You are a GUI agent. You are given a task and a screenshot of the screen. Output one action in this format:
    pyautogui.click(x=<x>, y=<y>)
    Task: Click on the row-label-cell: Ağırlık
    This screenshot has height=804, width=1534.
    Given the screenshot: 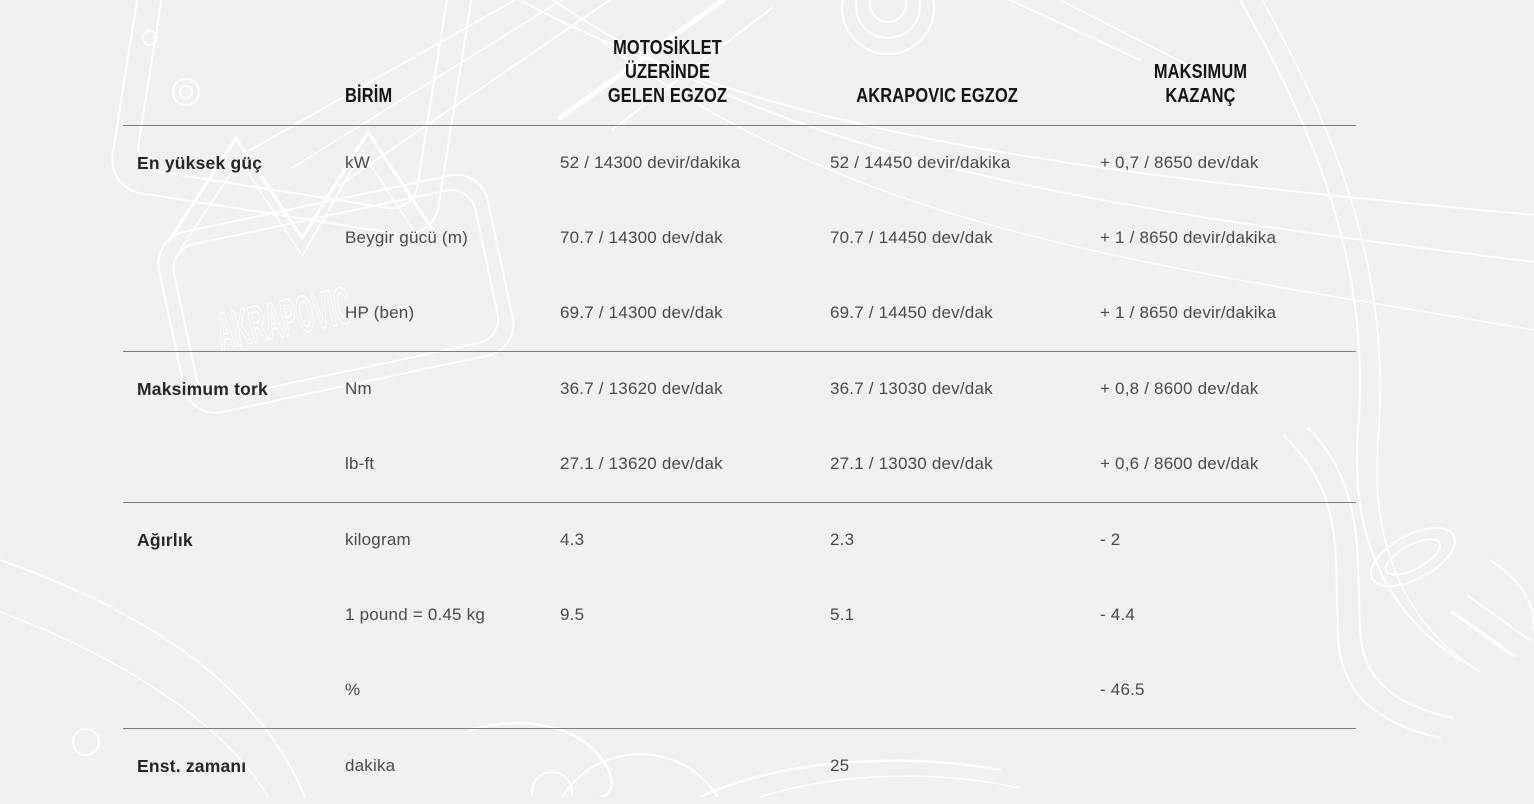 What is the action you would take?
    pyautogui.click(x=165, y=539)
    